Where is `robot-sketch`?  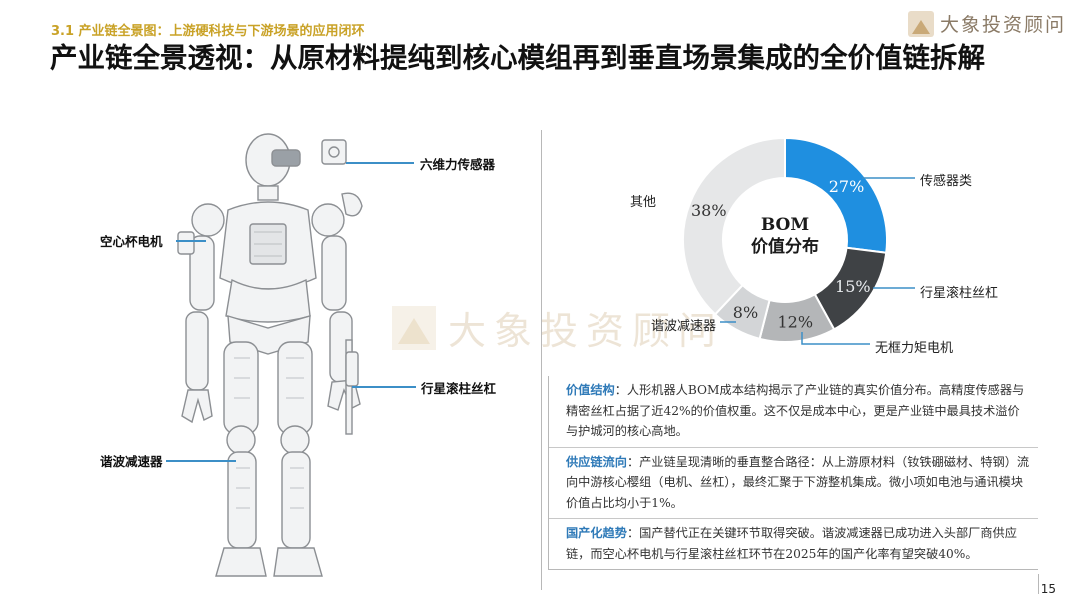
robot-sketch is located at coordinates (270, 355).